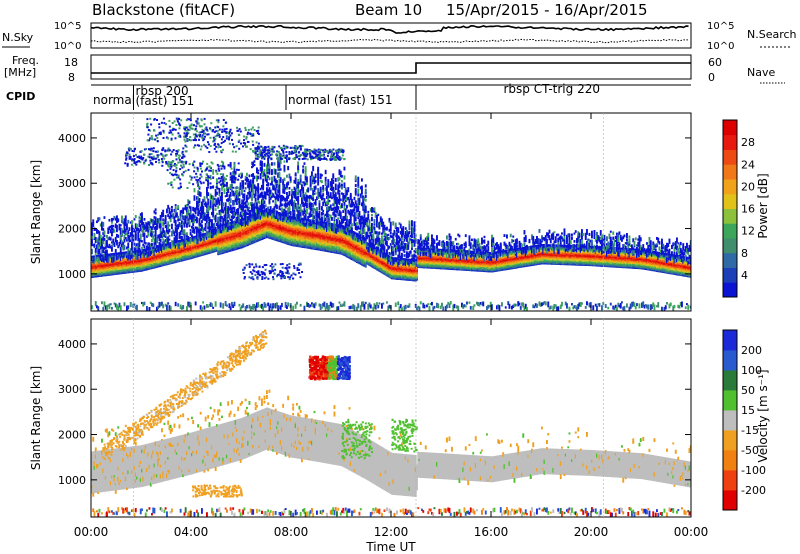  I want to click on noise-right-tick-top: 10^5, so click(720, 26).